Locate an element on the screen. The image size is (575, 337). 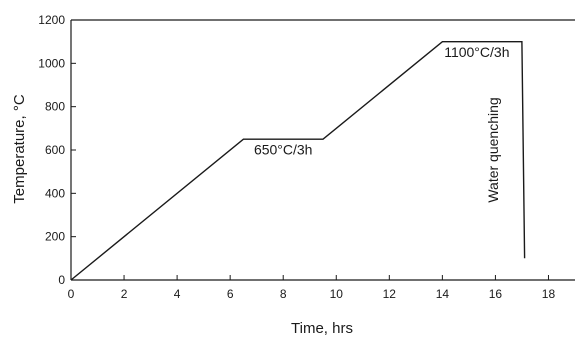
x-tick-label: 4 is located at coordinates (177, 294).